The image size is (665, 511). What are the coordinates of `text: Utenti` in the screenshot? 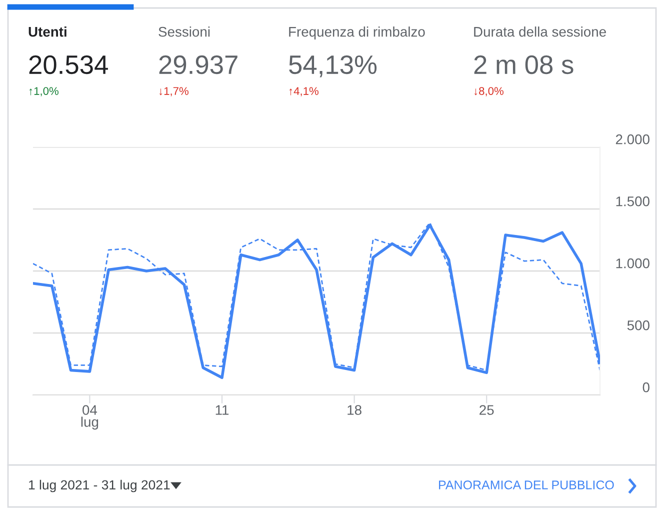 It's located at (47, 31).